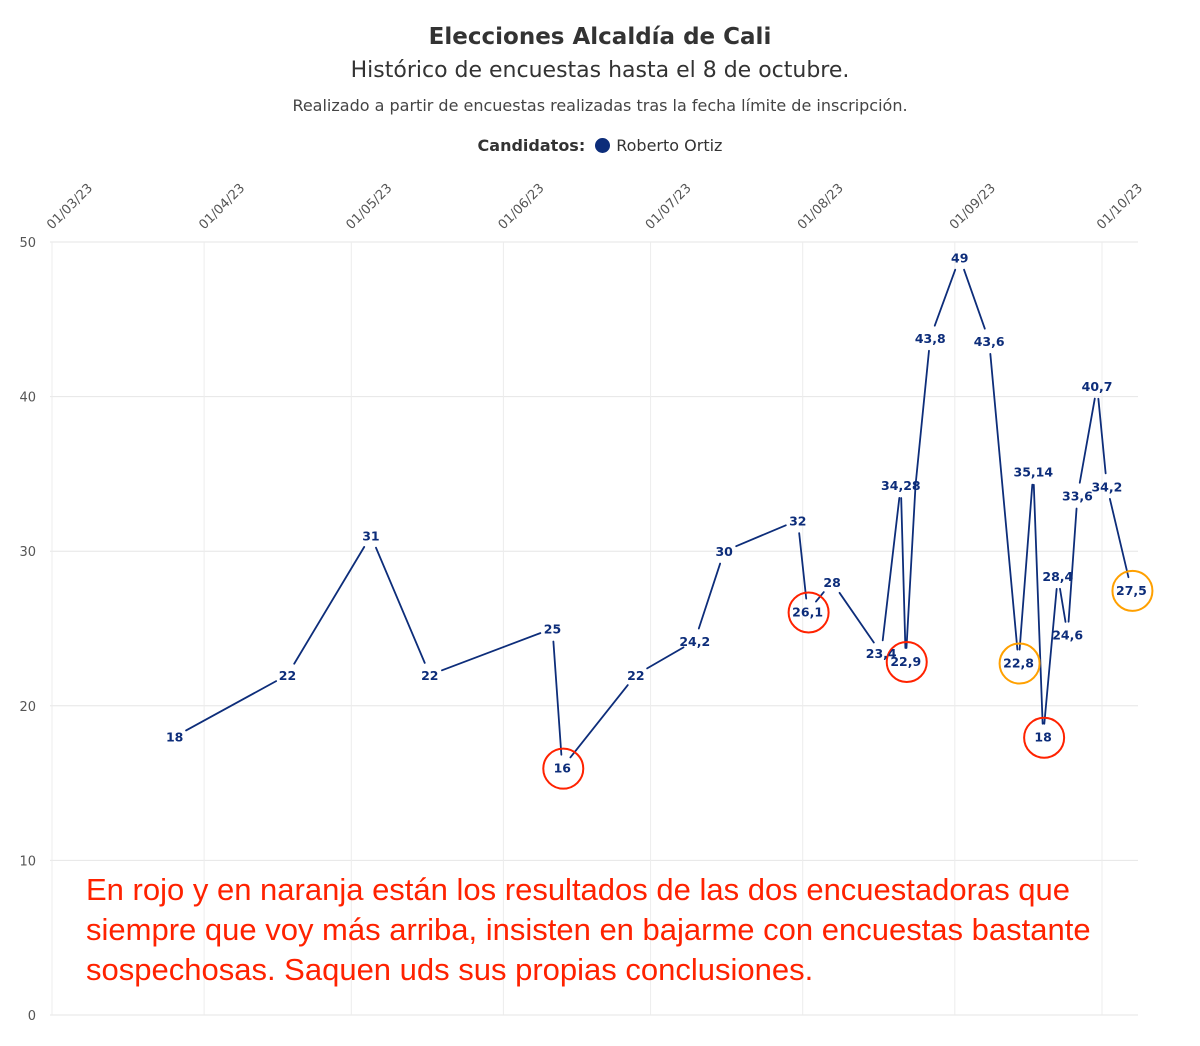 The width and height of the screenshot is (1200, 1046). I want to click on legend-series-name: Roberto Ortiz, so click(669, 145).